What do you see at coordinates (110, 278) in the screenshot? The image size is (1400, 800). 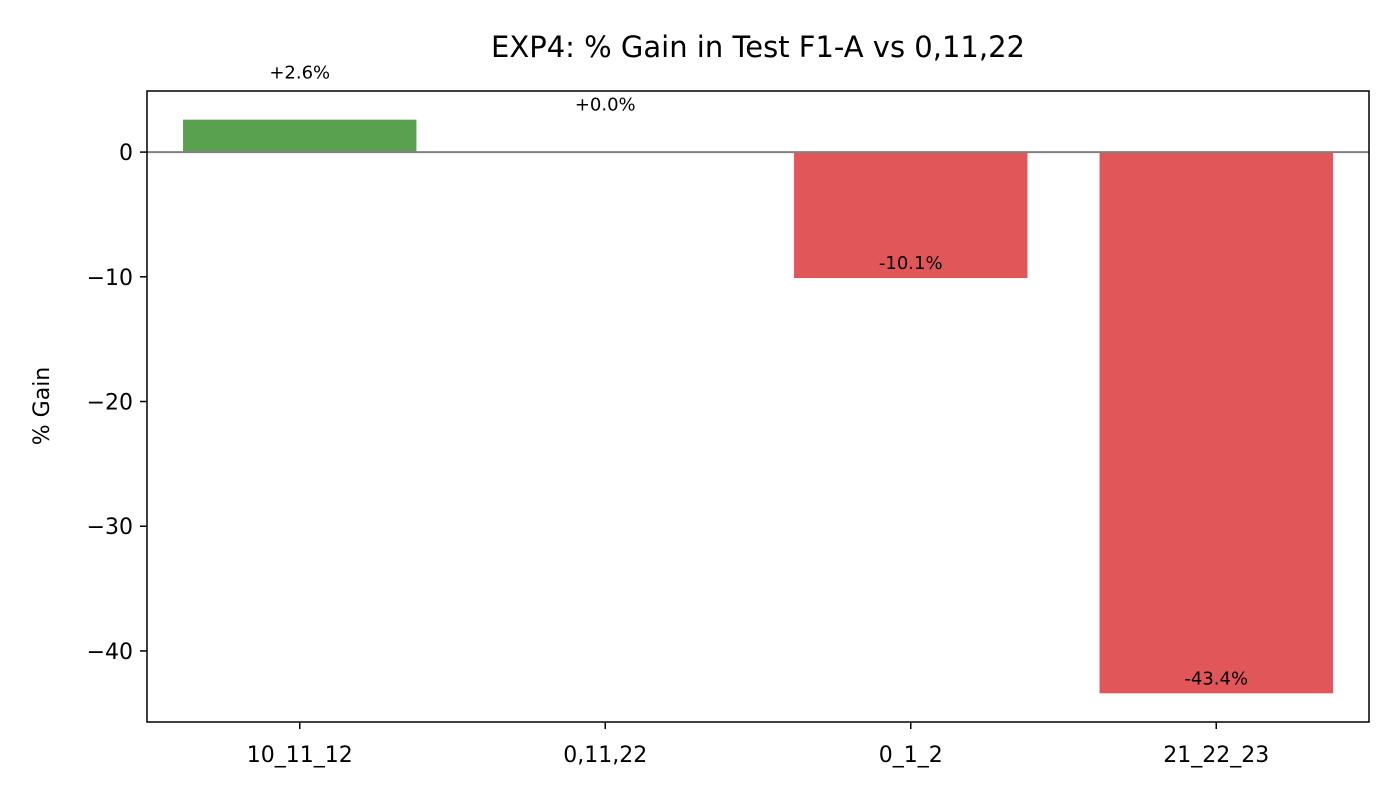 I see `y-tick-label: −10` at bounding box center [110, 278].